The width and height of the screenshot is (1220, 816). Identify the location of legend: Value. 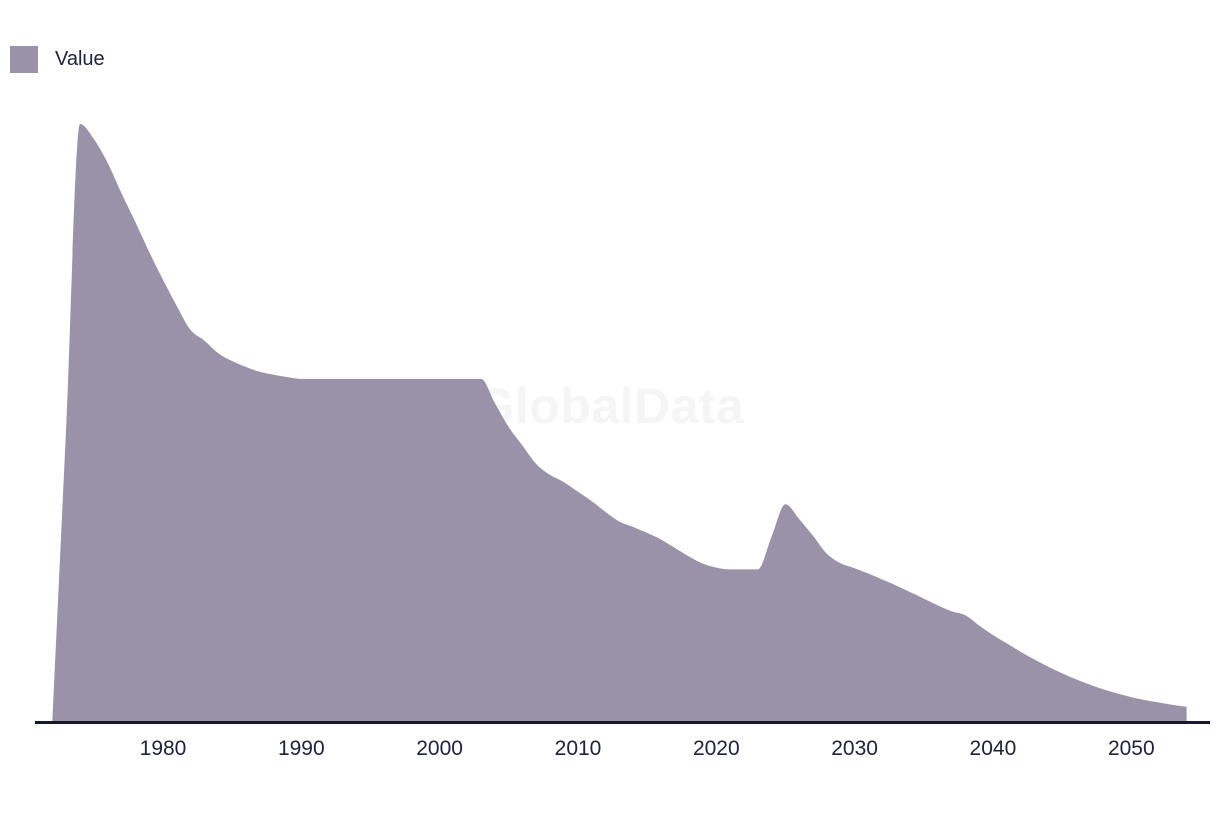
(57, 59).